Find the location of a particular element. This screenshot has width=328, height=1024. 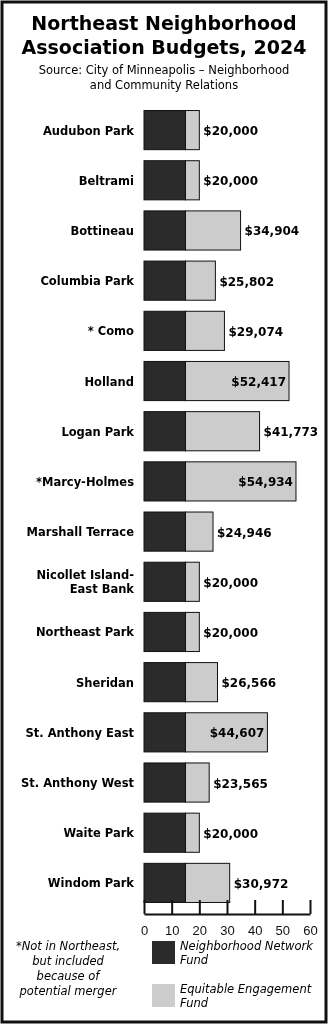

y-tick-label: Nicollet Island-East Bank is located at coordinates (85, 581).